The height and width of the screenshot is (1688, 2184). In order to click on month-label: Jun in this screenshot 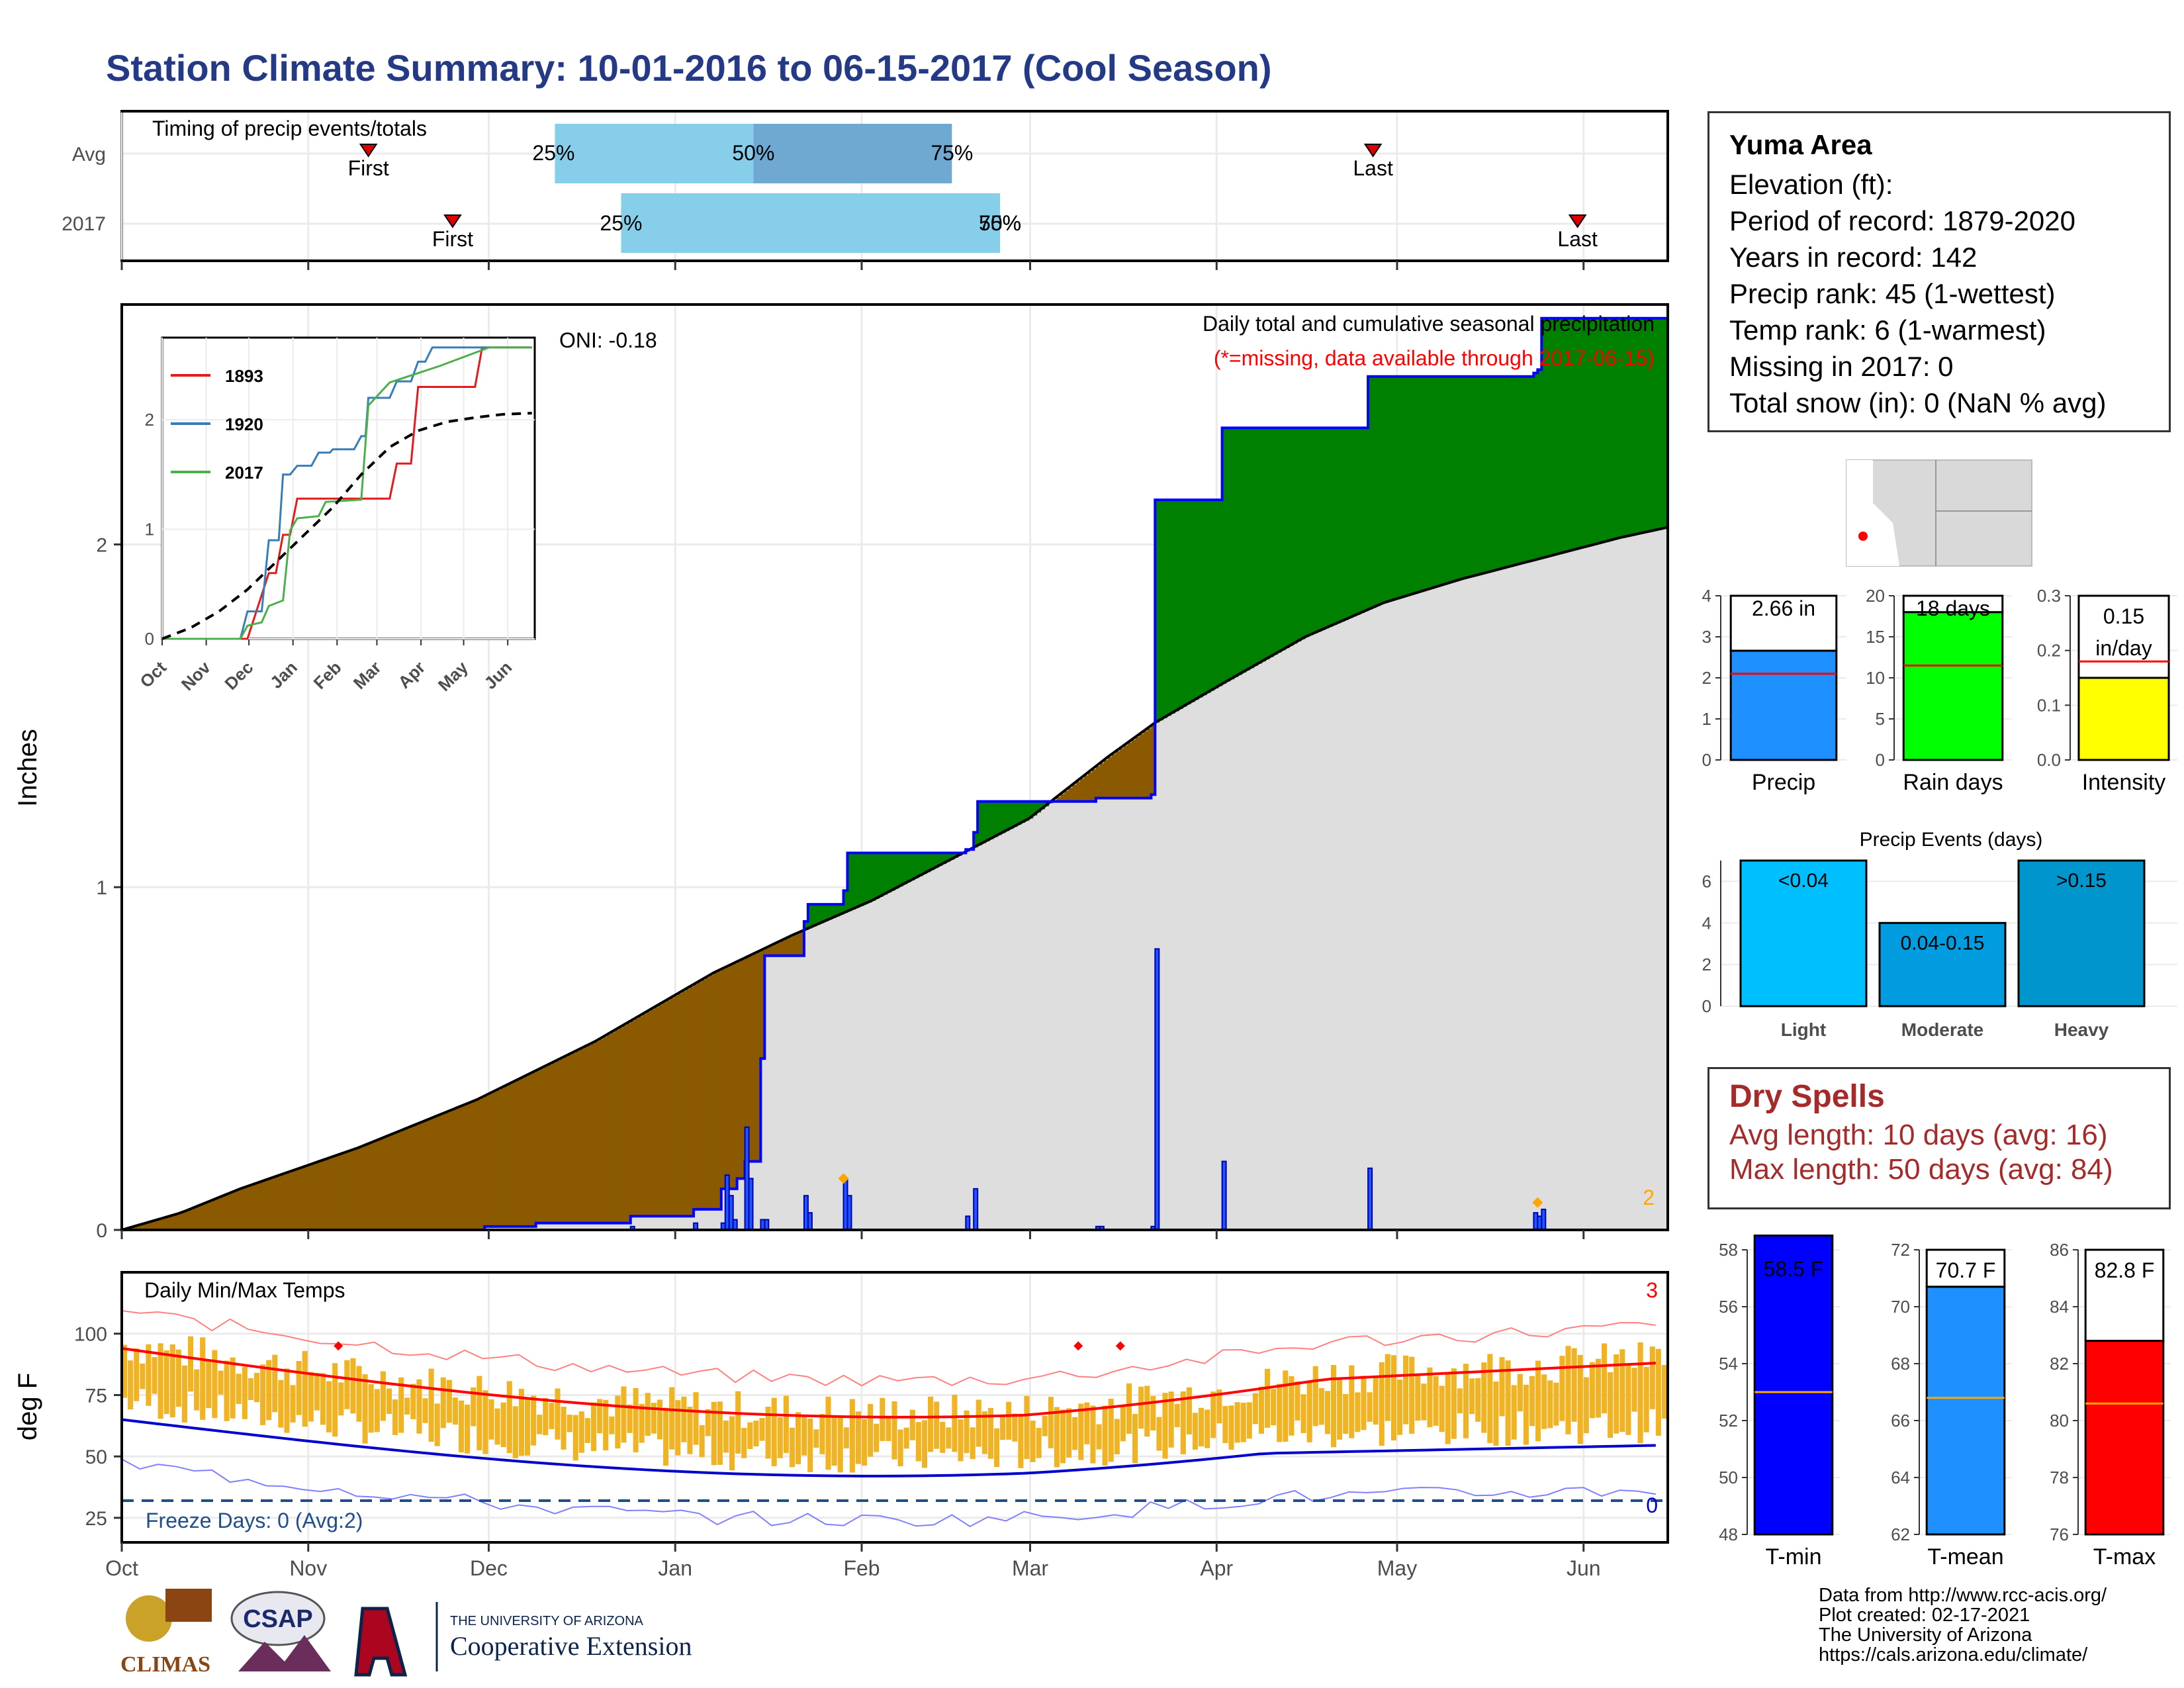, I will do `click(1584, 1568)`.